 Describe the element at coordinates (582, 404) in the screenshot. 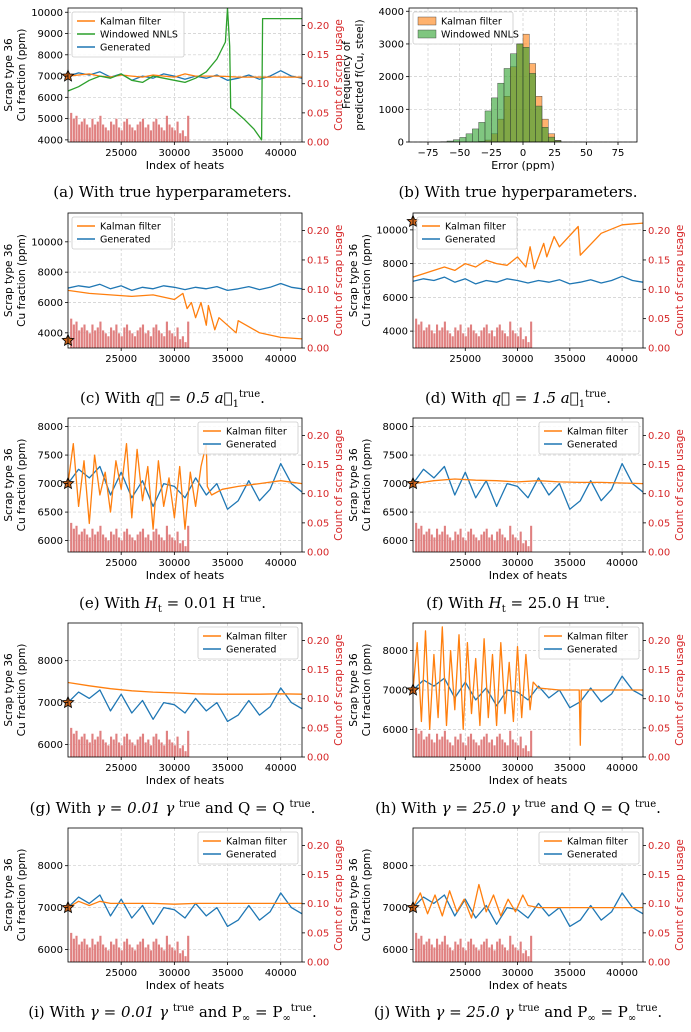

I see `caption-part: 1` at that location.